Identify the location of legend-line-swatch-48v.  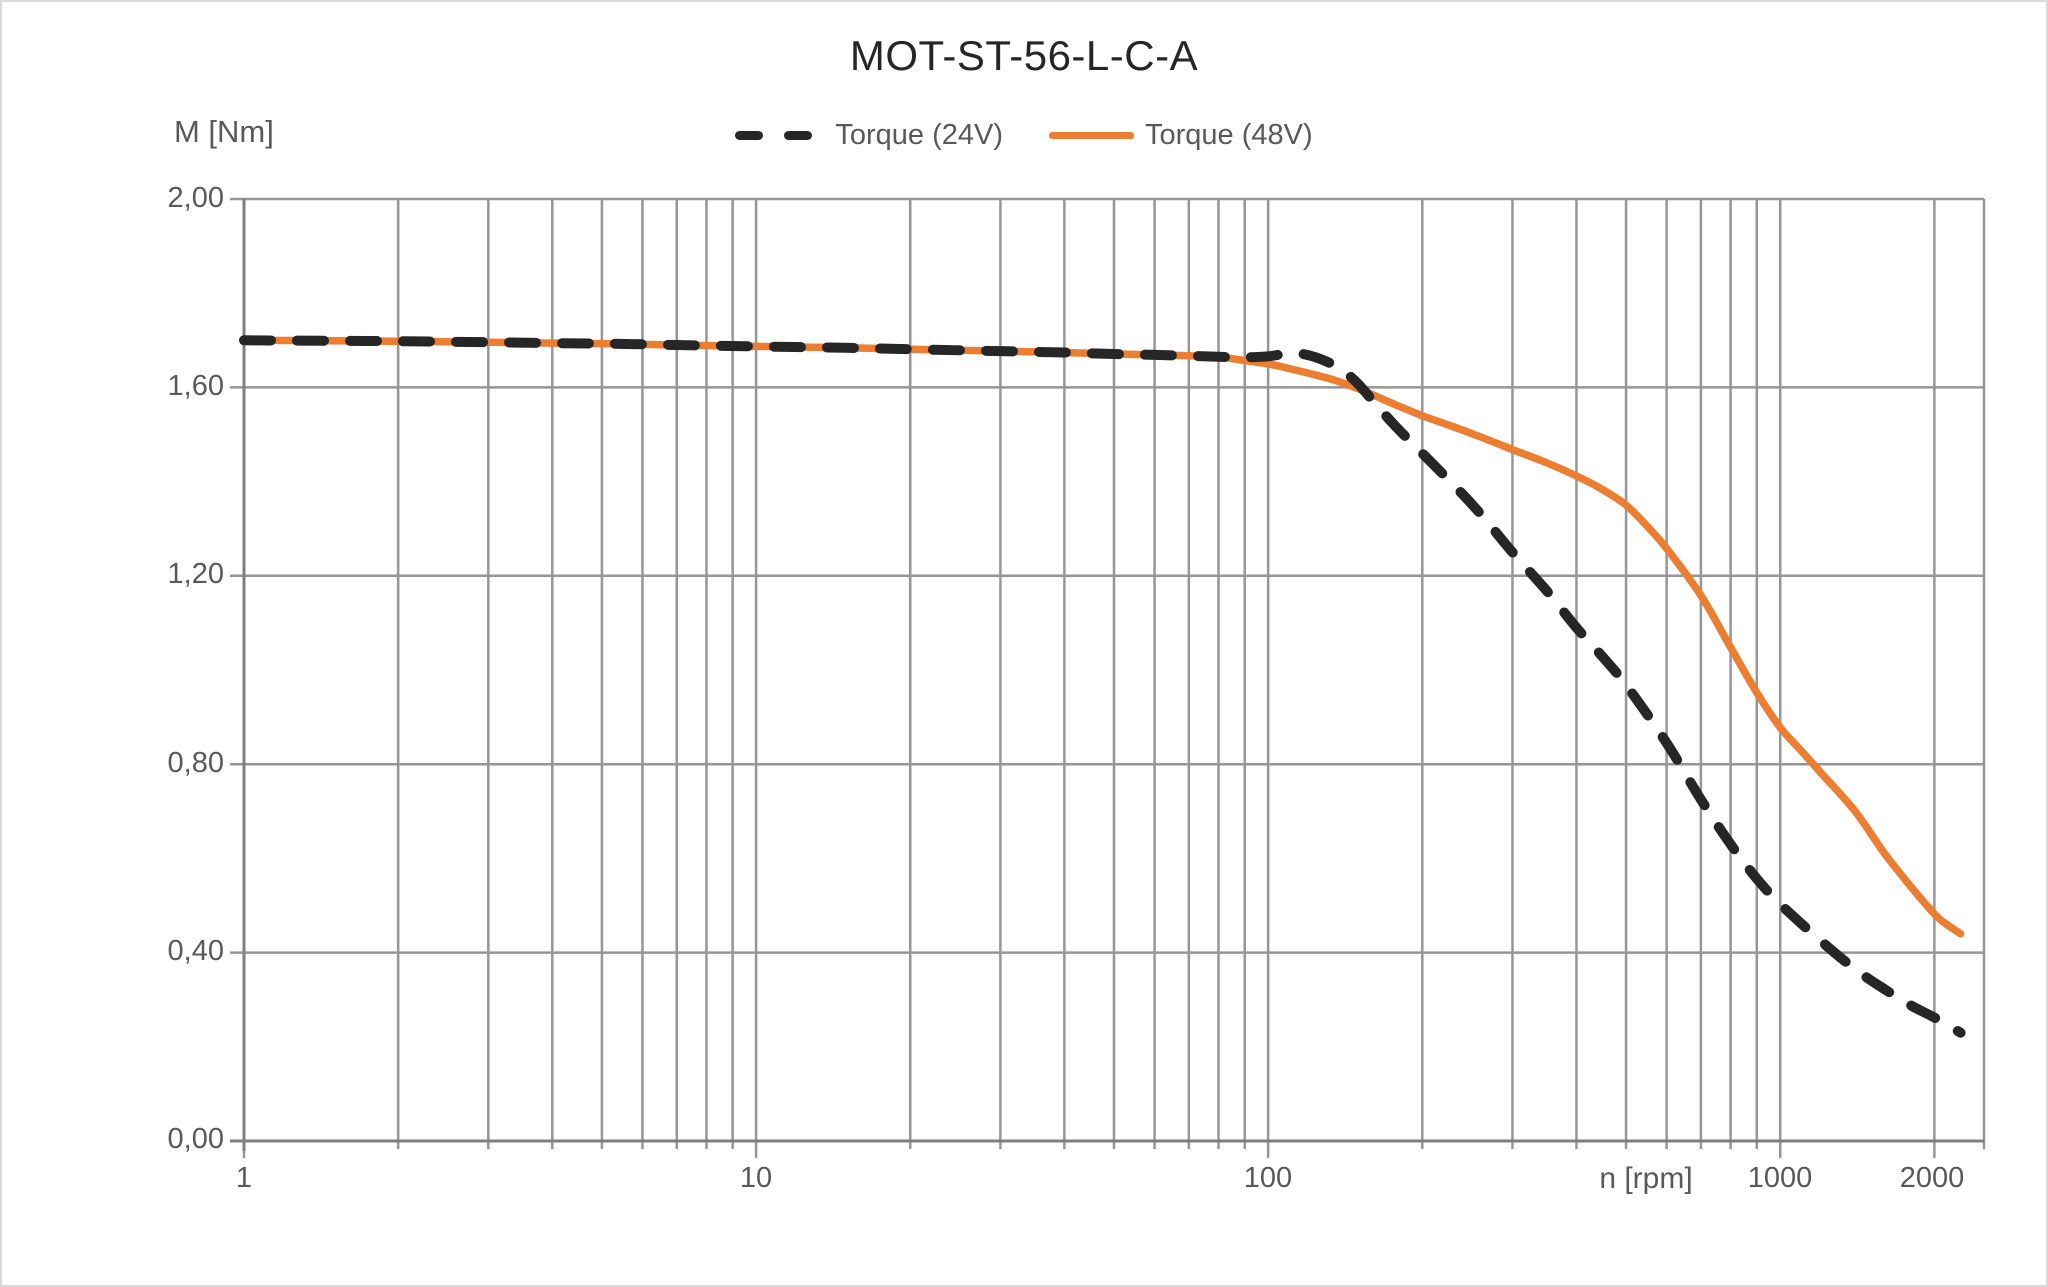
(1091, 135).